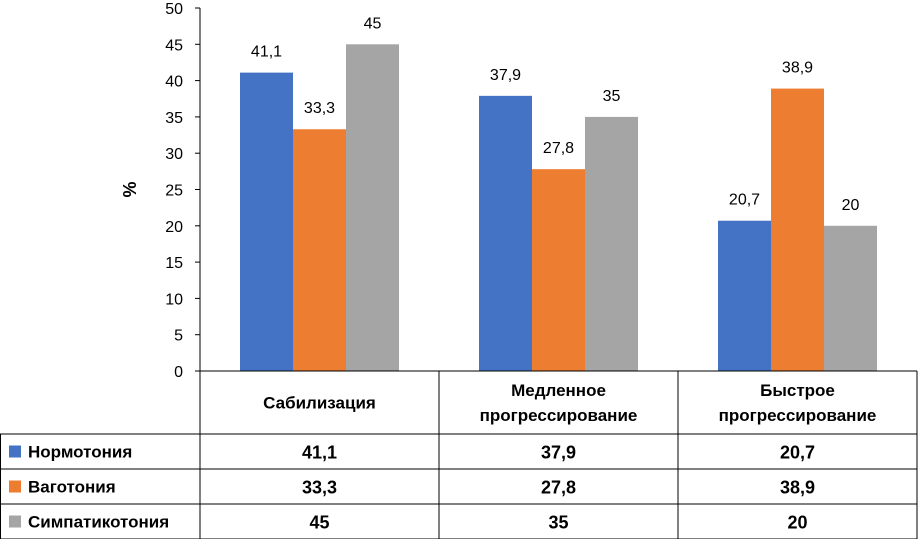 This screenshot has height=539, width=918. Describe the element at coordinates (558, 390) in the screenshot. I see `category-label: Медленное` at that location.